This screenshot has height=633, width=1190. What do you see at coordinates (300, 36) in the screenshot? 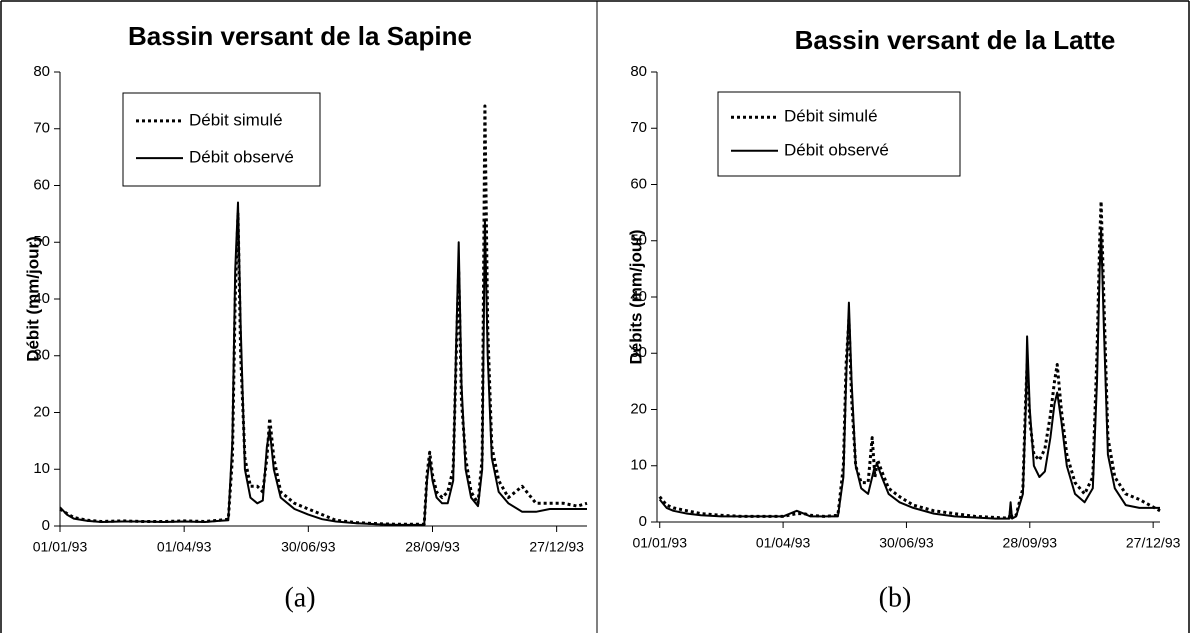
I see `chart-title: Bassin versant de la Sapine` at bounding box center [300, 36].